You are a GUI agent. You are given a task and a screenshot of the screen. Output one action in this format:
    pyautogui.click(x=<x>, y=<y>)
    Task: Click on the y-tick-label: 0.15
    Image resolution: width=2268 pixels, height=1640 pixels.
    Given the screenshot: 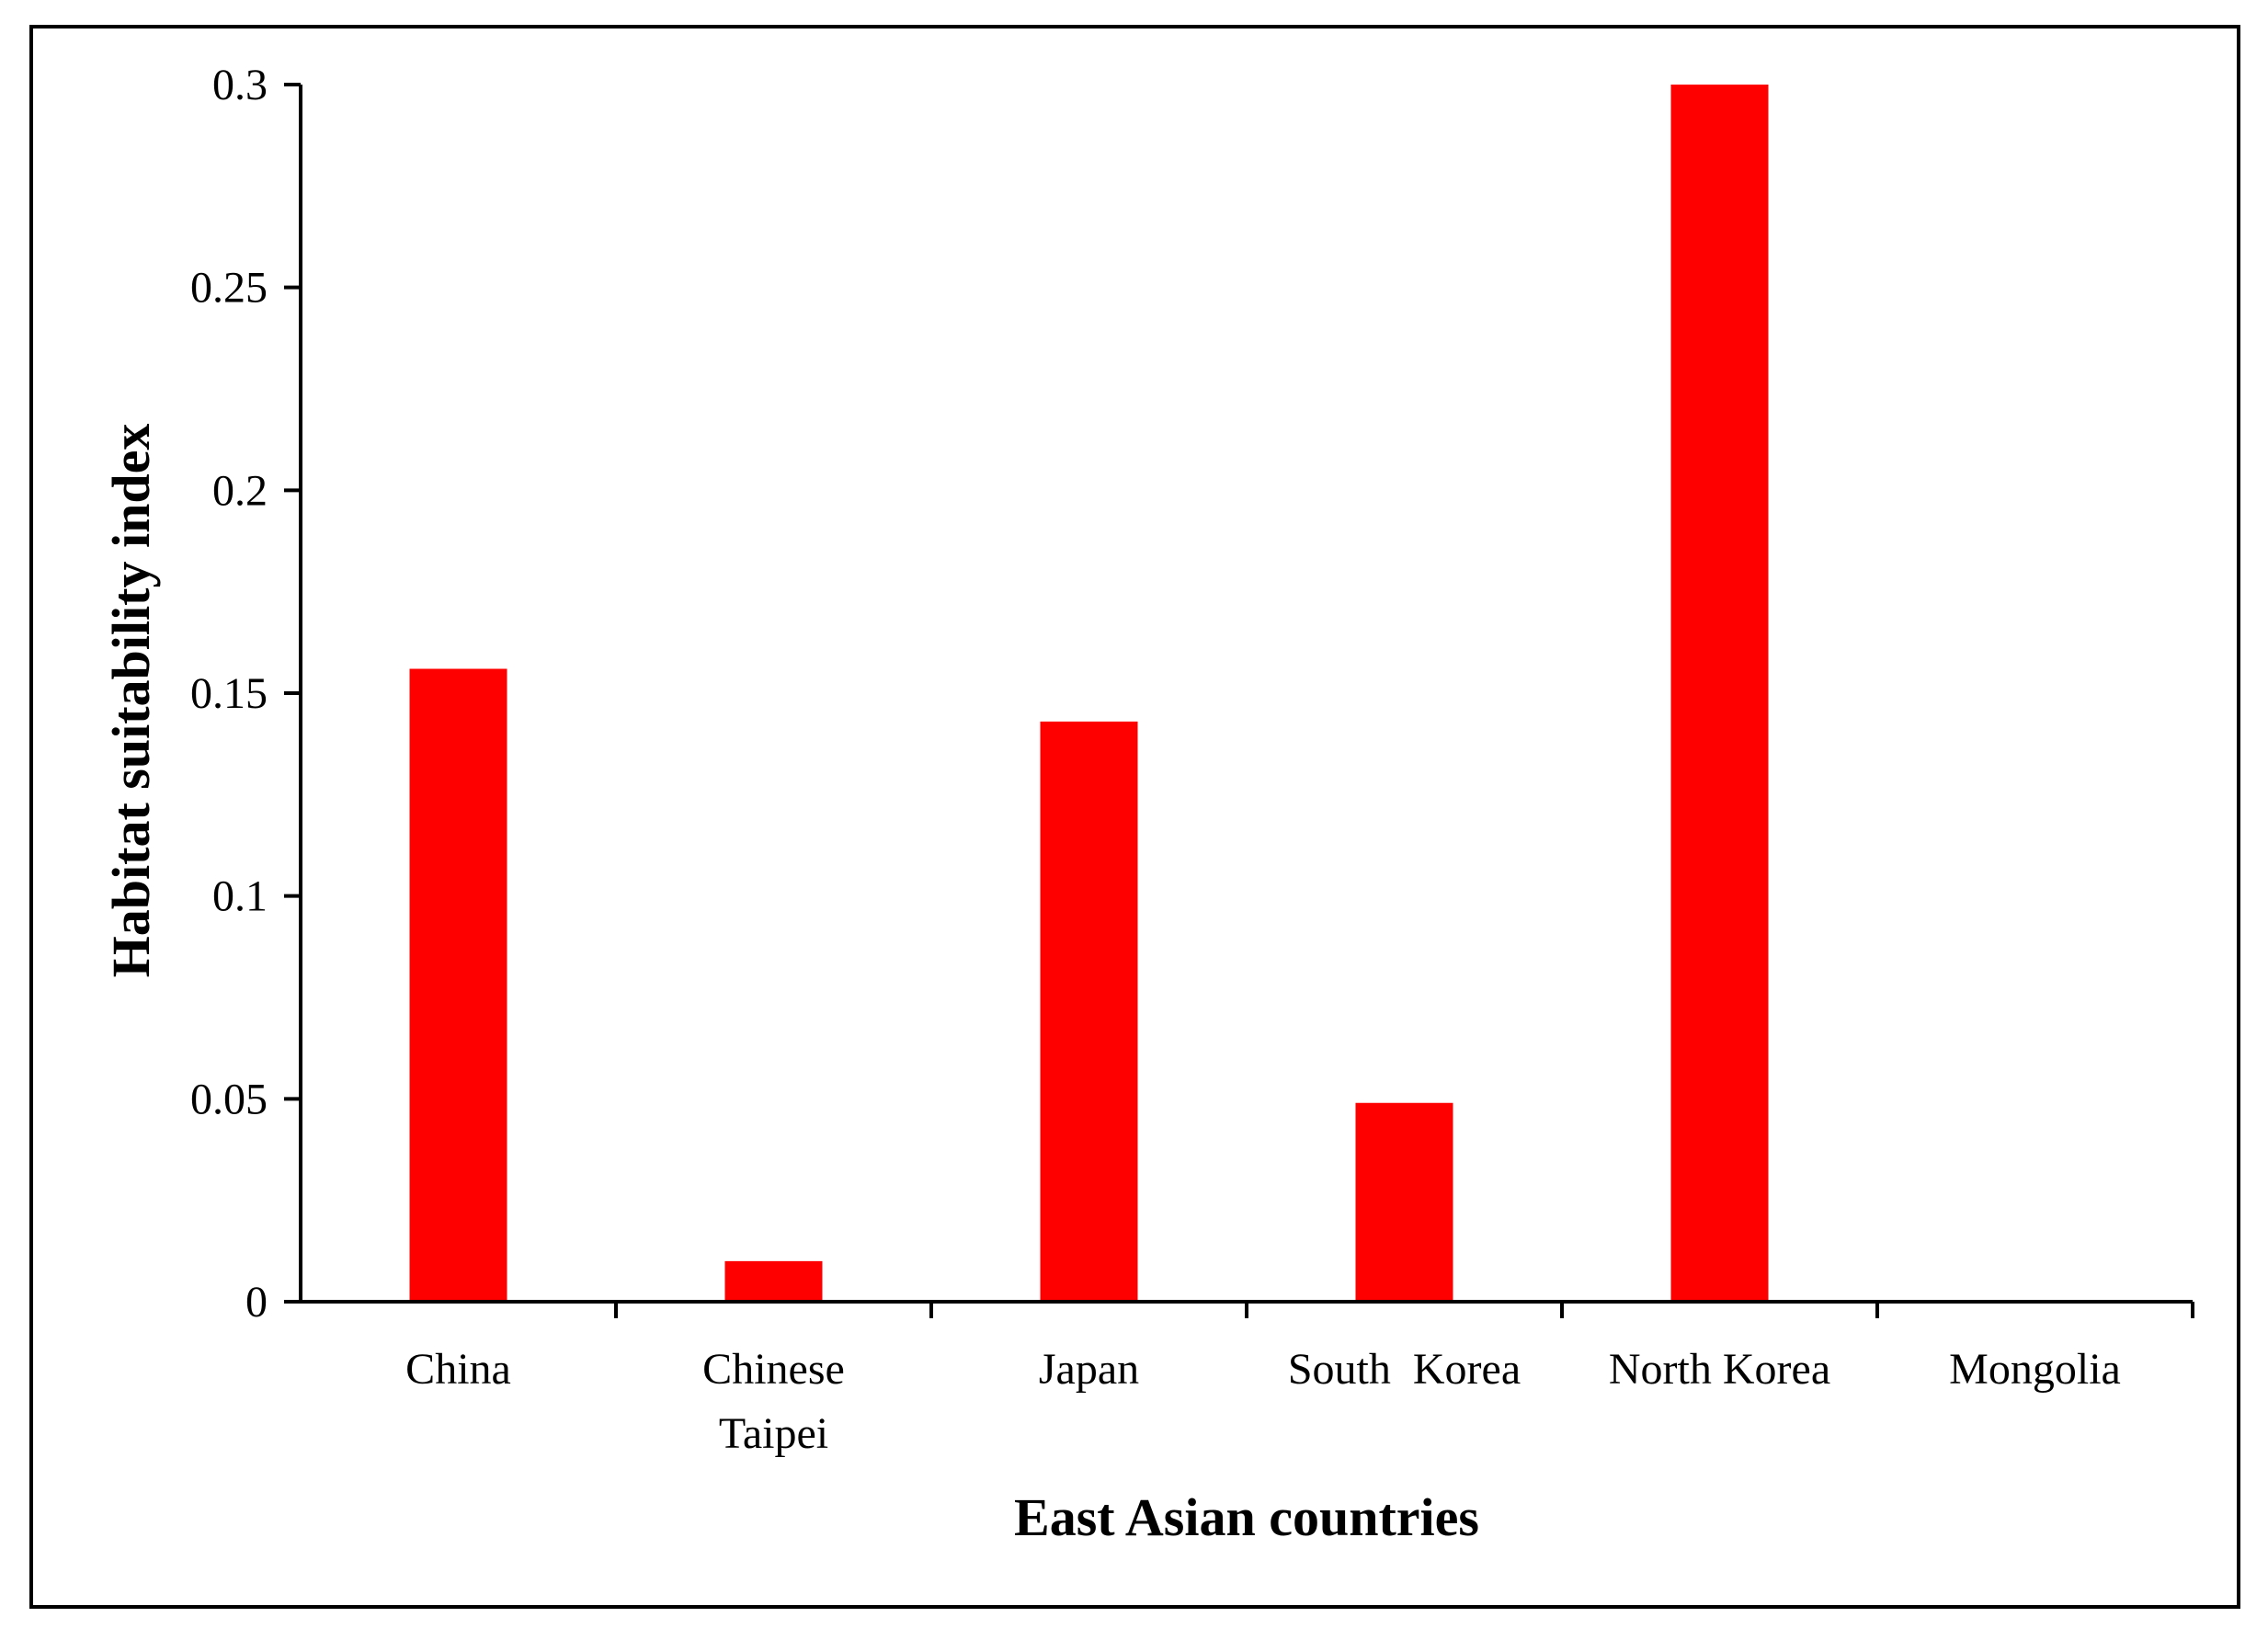 What is the action you would take?
    pyautogui.click(x=229, y=694)
    